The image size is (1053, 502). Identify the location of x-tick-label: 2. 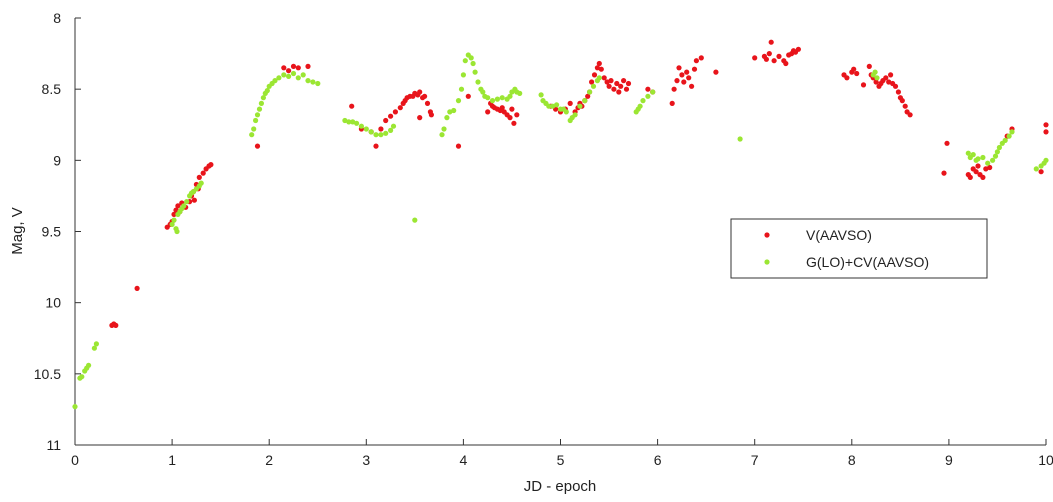
(269, 460).